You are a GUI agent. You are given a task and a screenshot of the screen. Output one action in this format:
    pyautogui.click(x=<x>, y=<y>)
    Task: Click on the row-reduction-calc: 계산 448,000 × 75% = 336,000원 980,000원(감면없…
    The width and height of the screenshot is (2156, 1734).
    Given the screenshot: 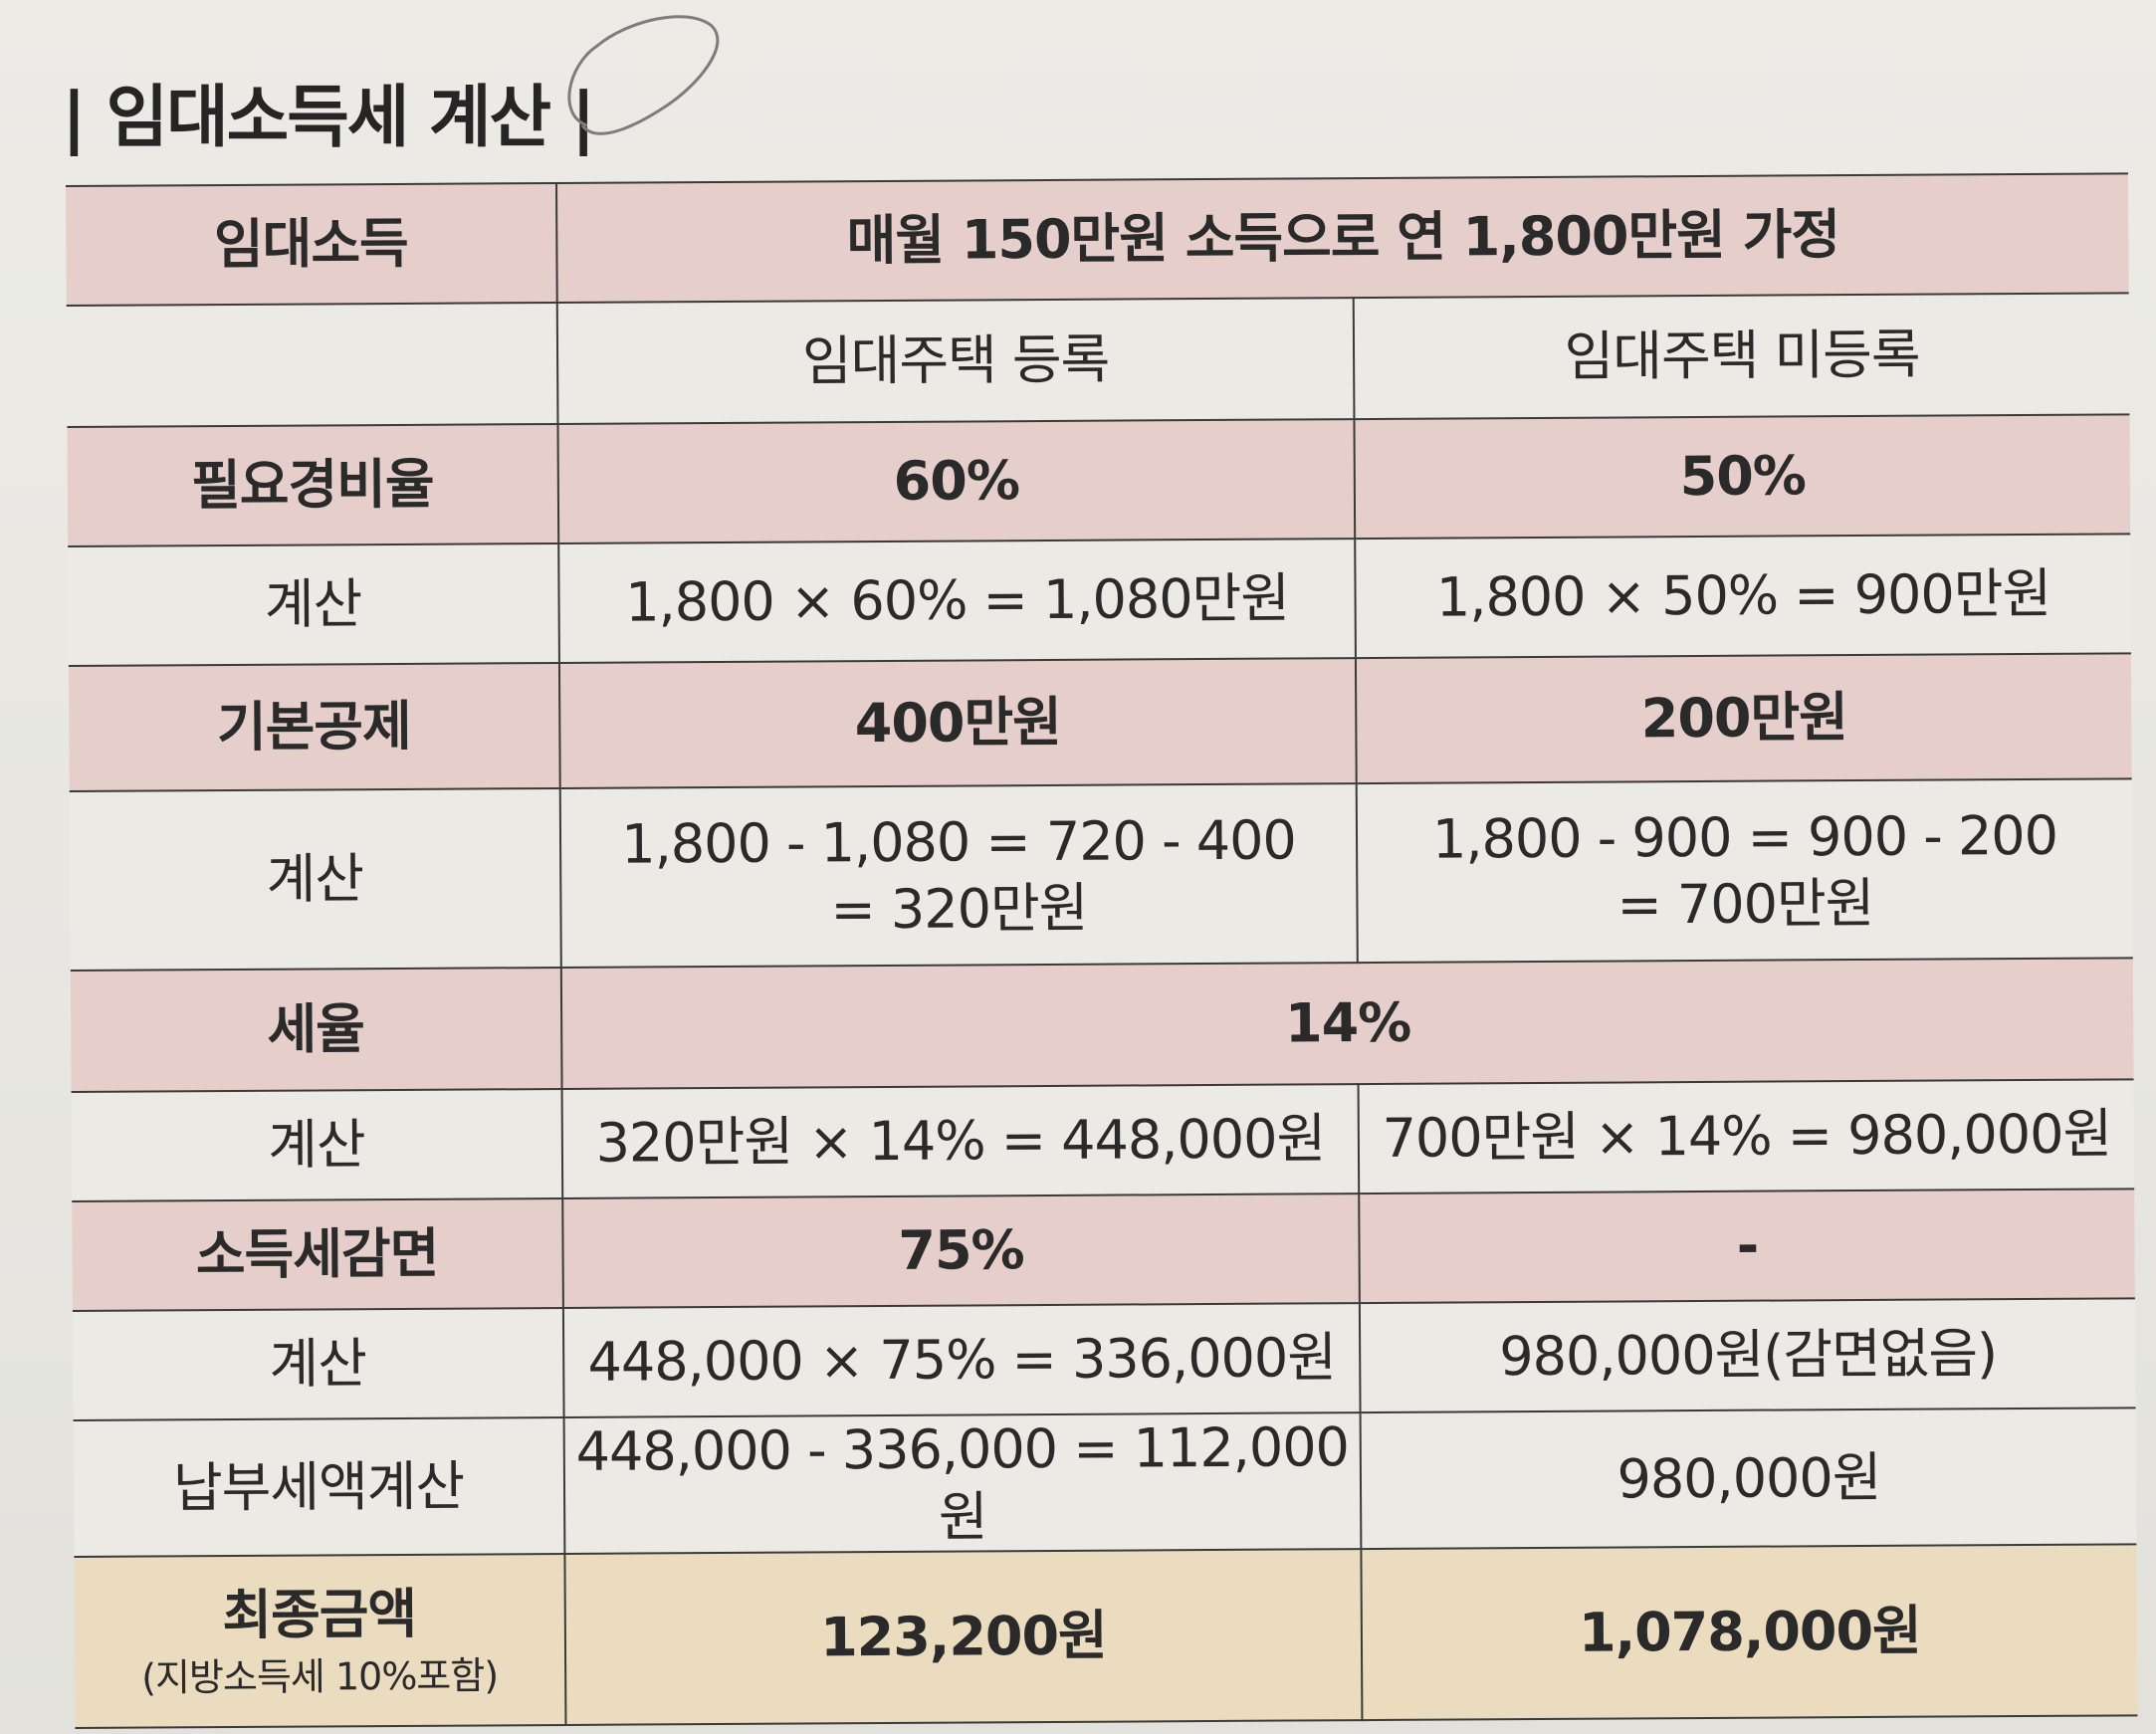 What is the action you would take?
    pyautogui.click(x=1104, y=1359)
    